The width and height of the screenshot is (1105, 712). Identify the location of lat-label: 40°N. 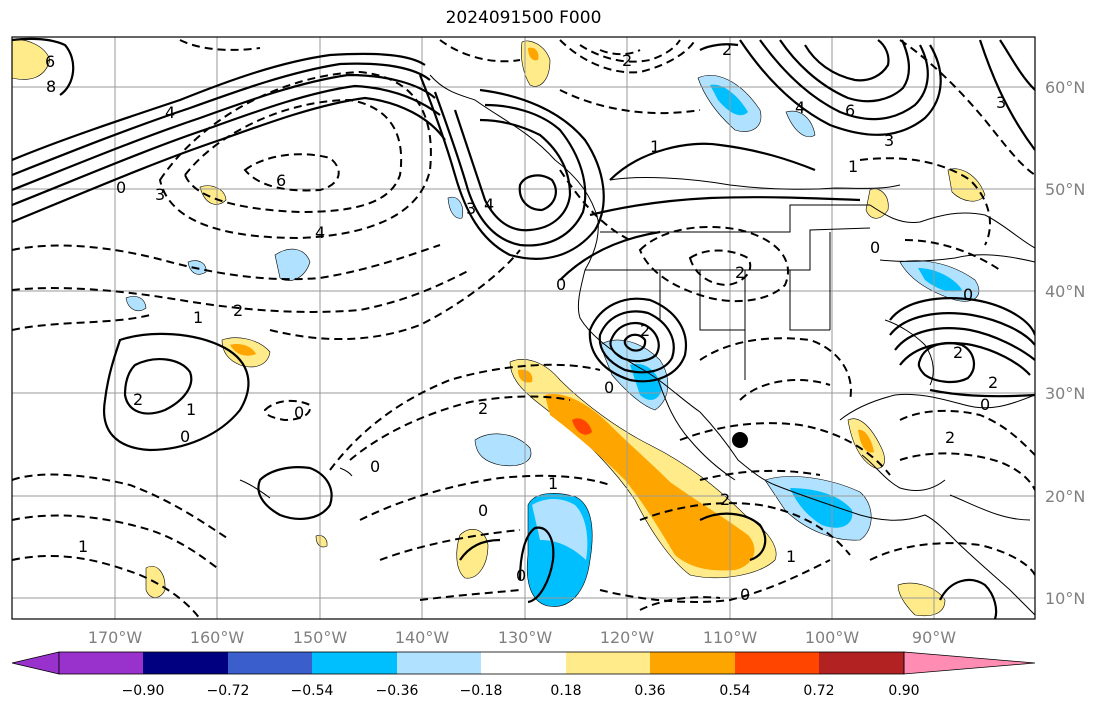
(1065, 291).